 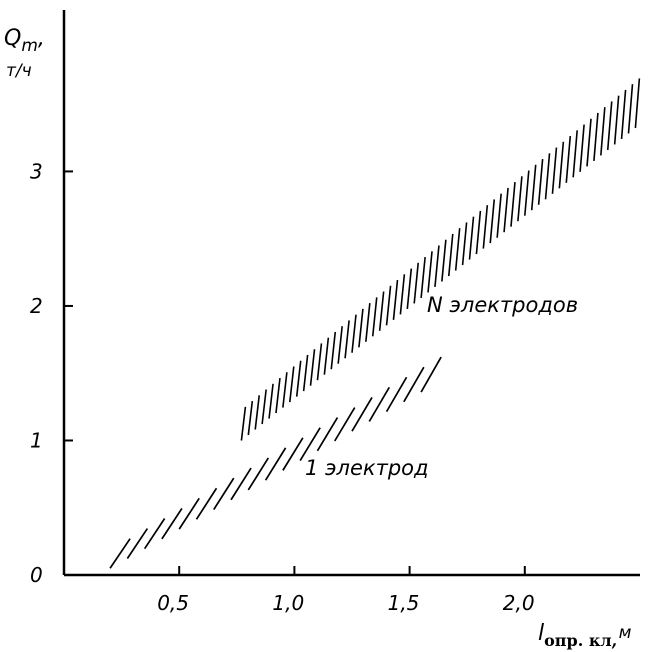 What do you see at coordinates (173, 603) in the screenshot?
I see `x-tick-label: 0,5` at bounding box center [173, 603].